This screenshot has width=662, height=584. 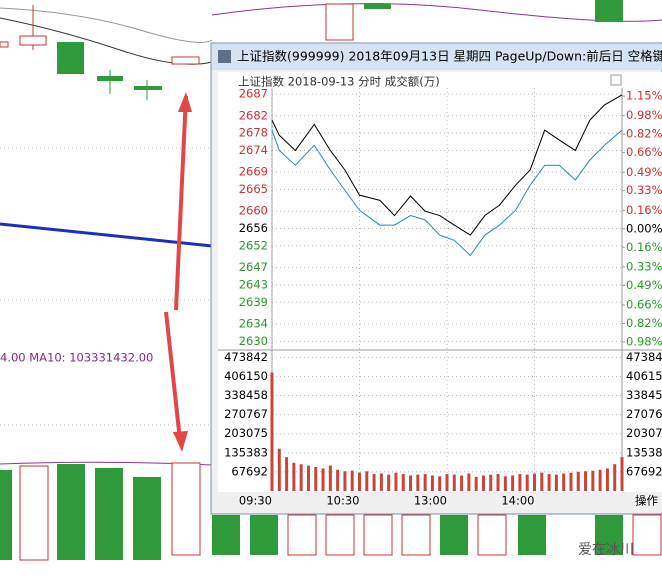 What do you see at coordinates (246, 357) in the screenshot?
I see `y-tick-label: 473842` at bounding box center [246, 357].